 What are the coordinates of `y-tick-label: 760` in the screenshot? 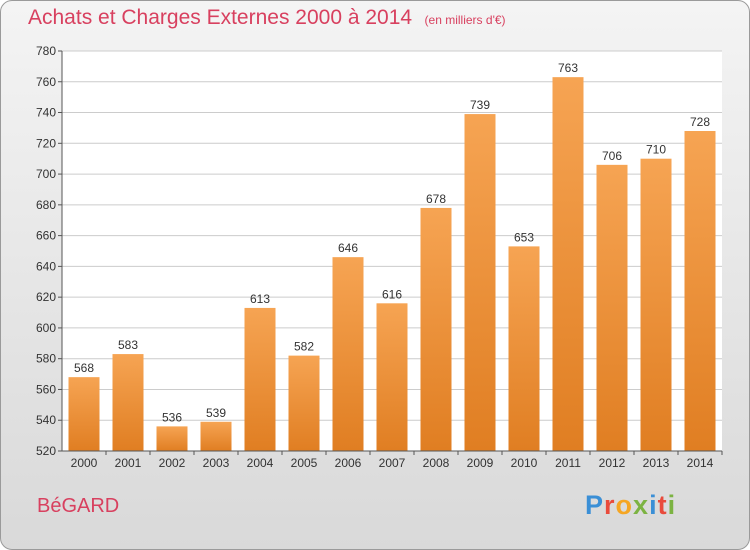 It's located at (46, 82).